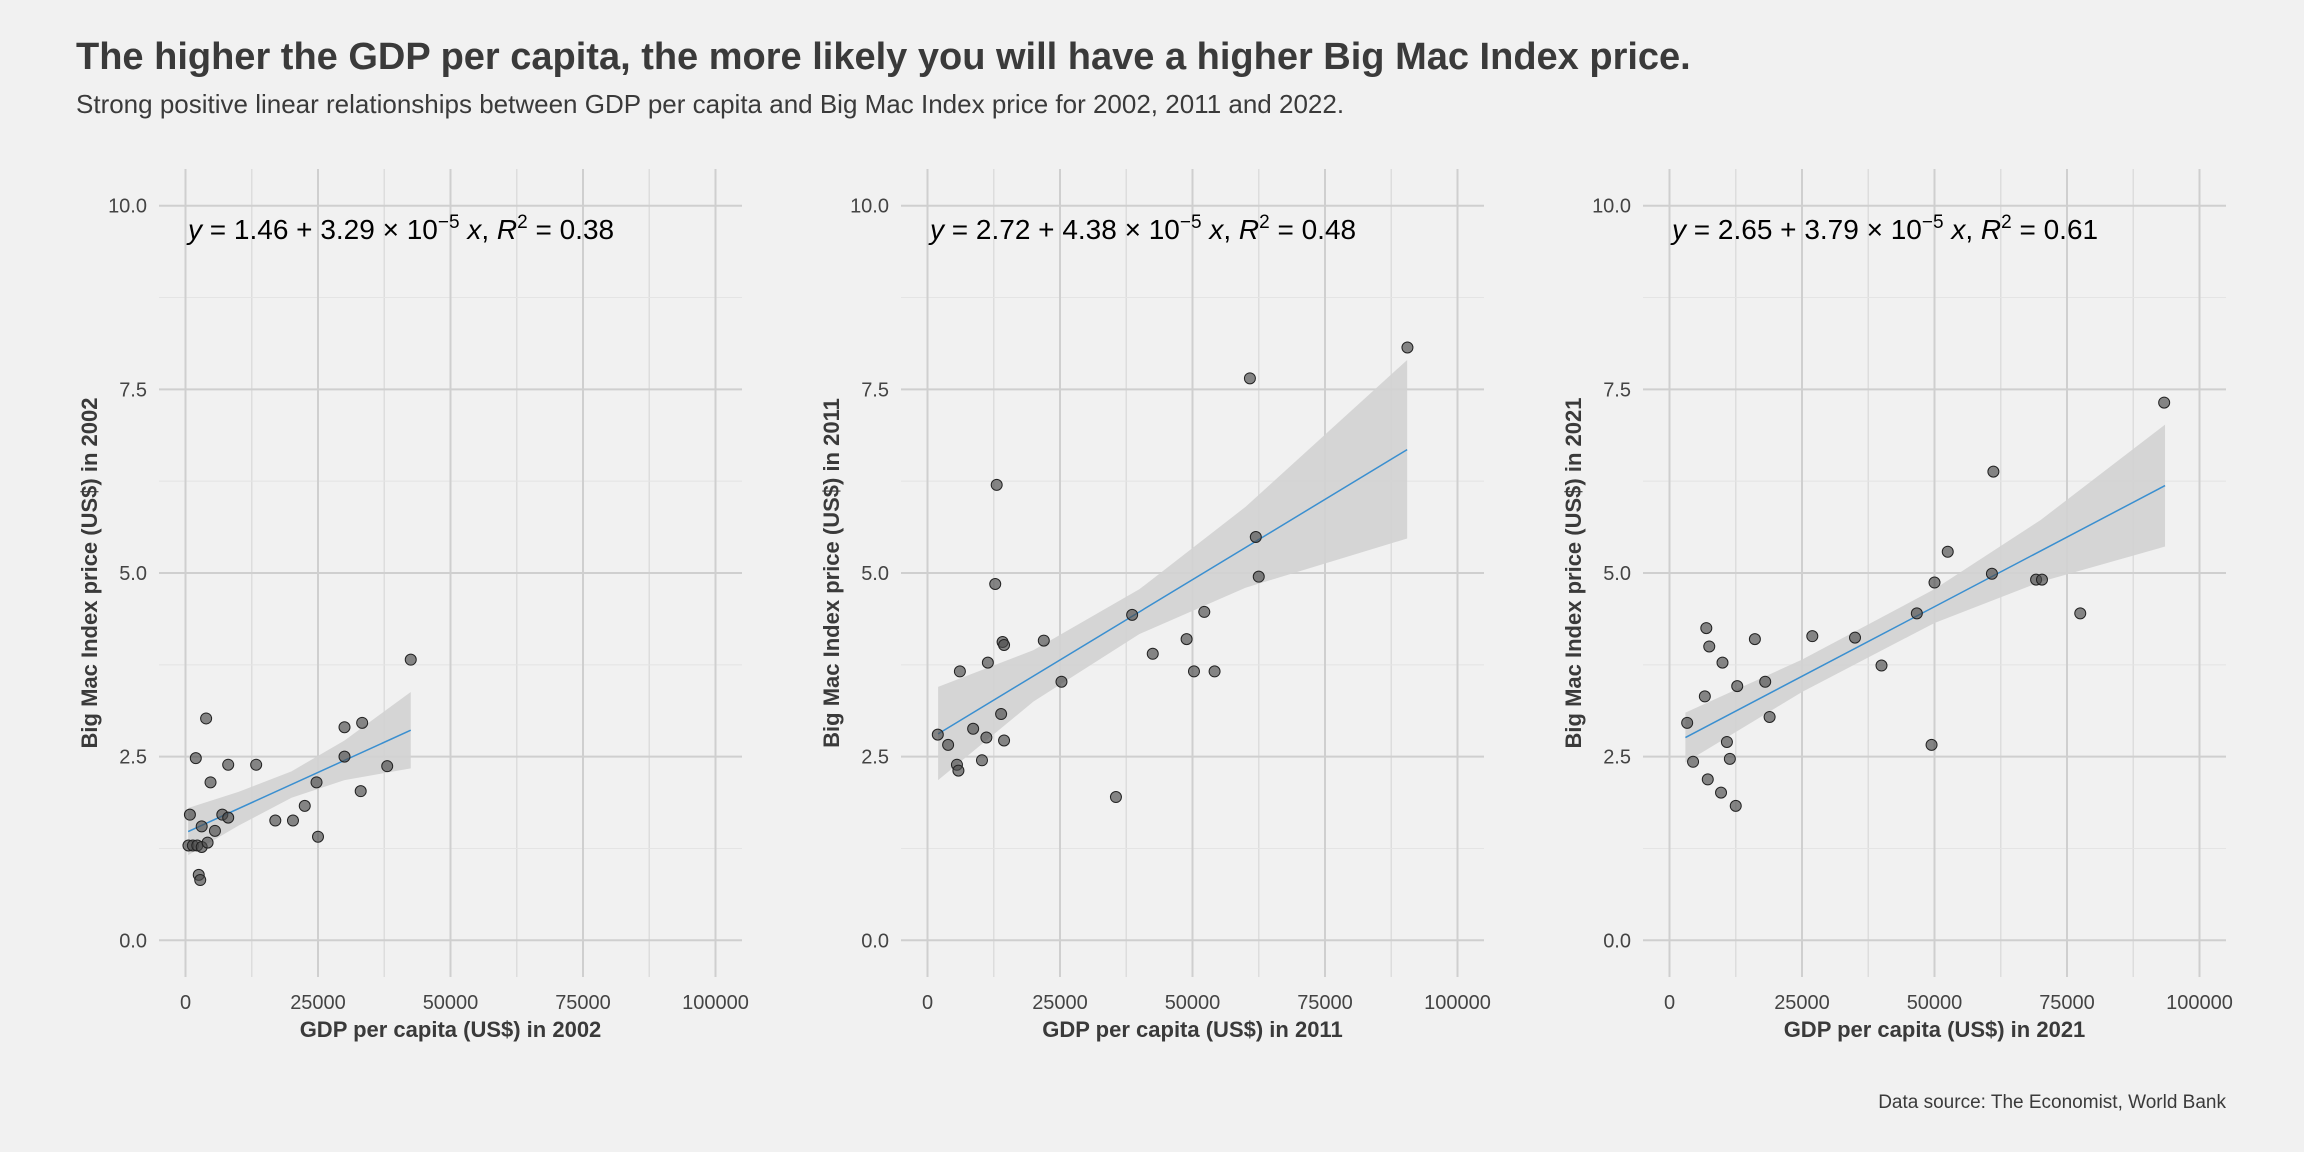 The width and height of the screenshot is (2304, 1152). Describe the element at coordinates (1957, 229) in the screenshot. I see `equation-part: x` at that location.